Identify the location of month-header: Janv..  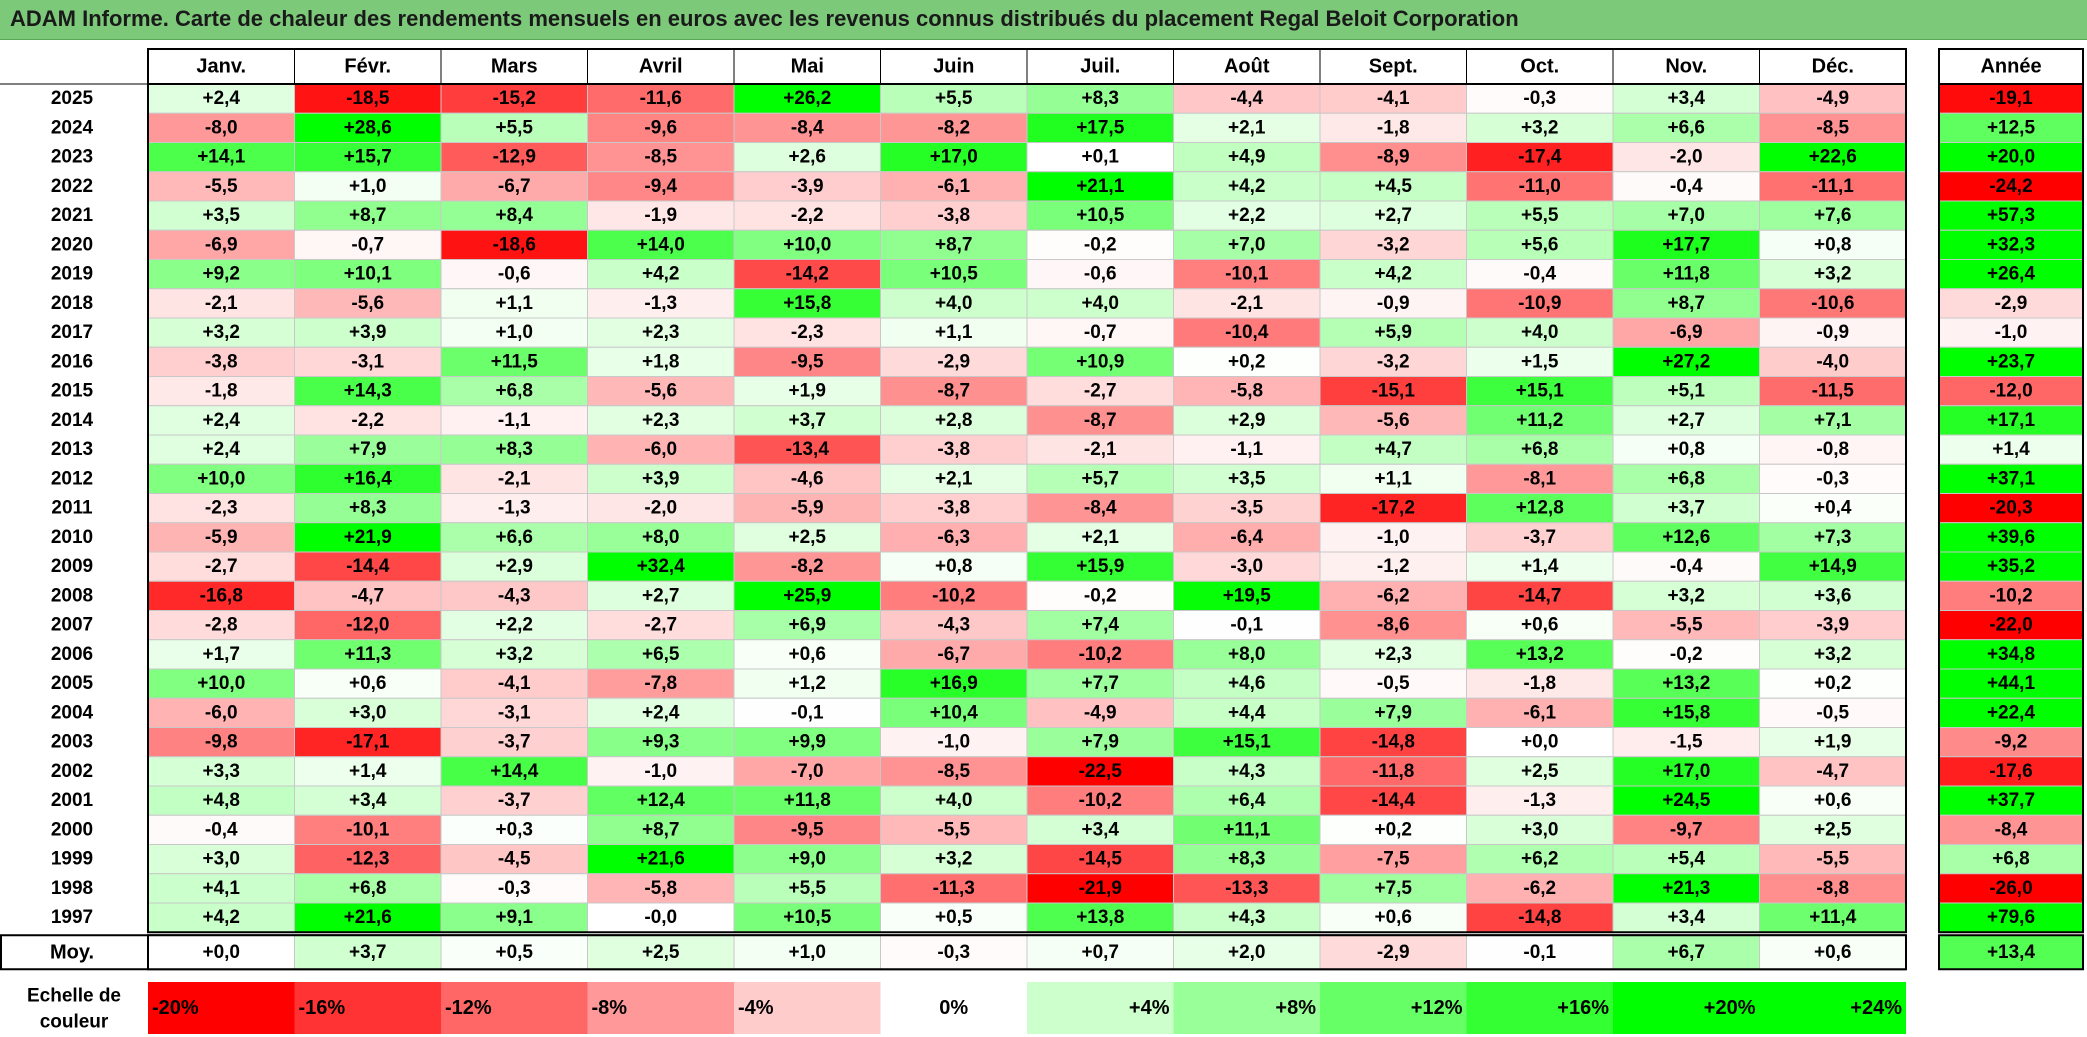
(221, 67).